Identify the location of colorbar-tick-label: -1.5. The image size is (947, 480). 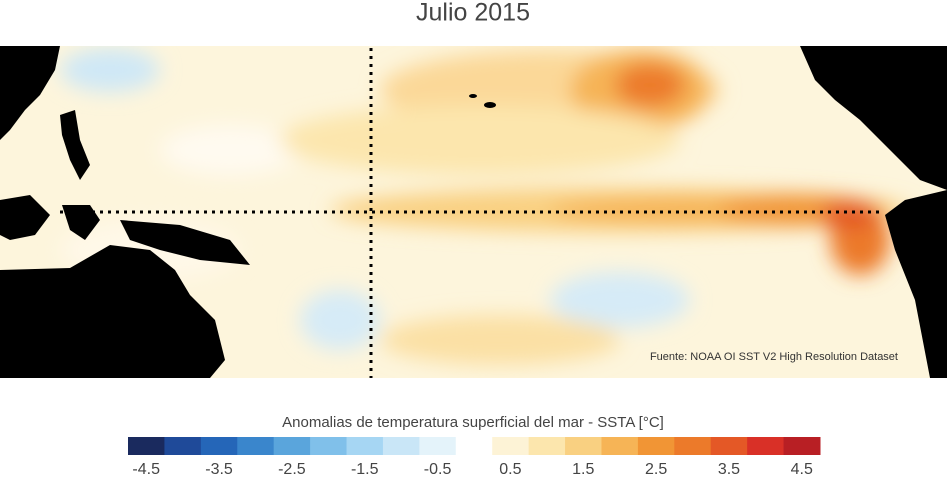
(365, 469).